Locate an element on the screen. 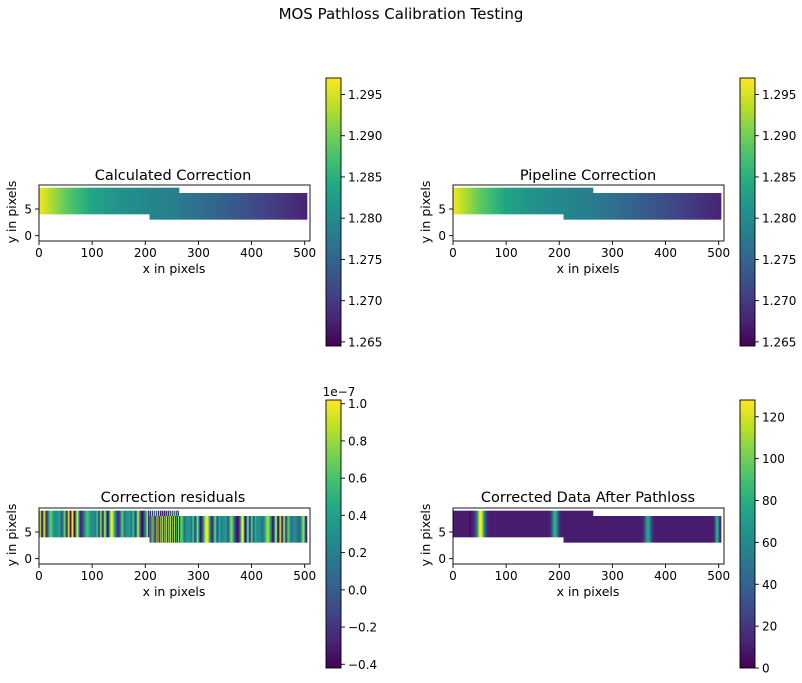 This screenshot has height=683, width=802. colorbar-tick-label: −0.2 is located at coordinates (362, 628).